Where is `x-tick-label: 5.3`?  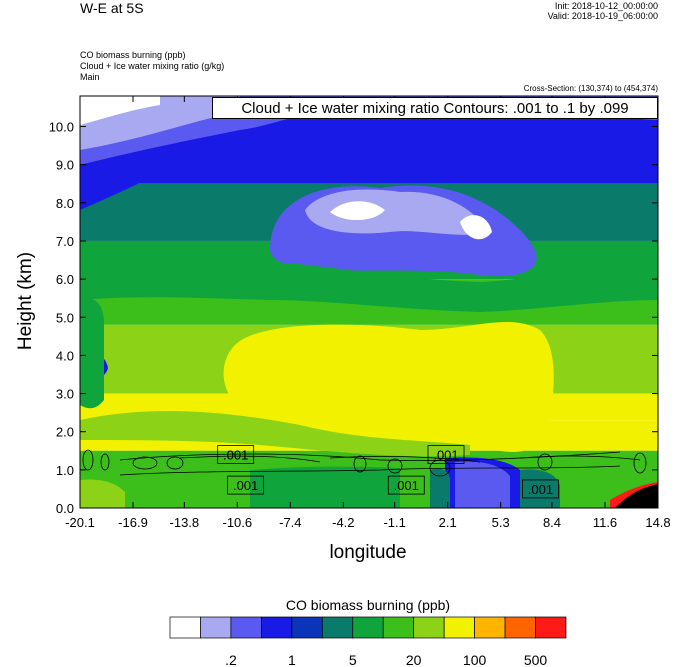 x-tick-label: 5.3 is located at coordinates (501, 522).